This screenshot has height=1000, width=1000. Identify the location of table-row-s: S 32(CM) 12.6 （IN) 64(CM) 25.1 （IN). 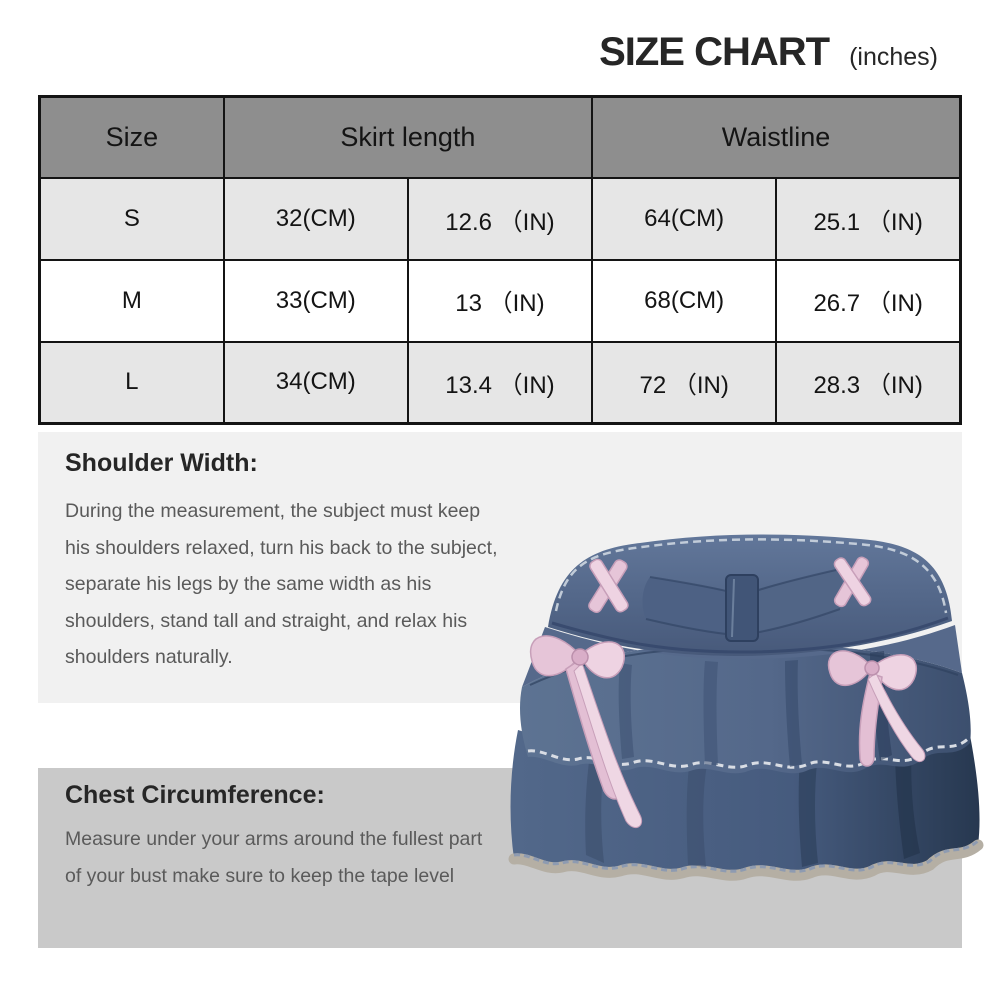
(500, 219).